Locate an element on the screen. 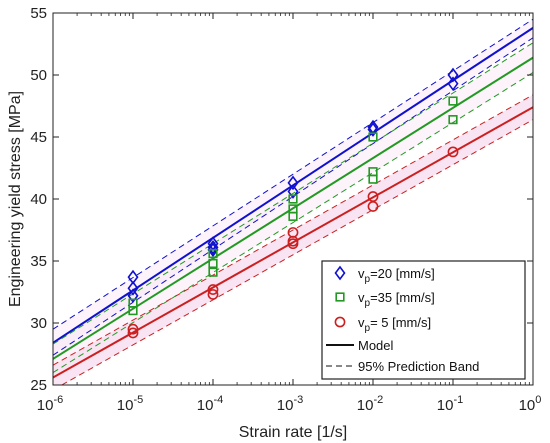 This screenshot has width=550, height=443. y-tick-label: 50 is located at coordinates (38, 75).